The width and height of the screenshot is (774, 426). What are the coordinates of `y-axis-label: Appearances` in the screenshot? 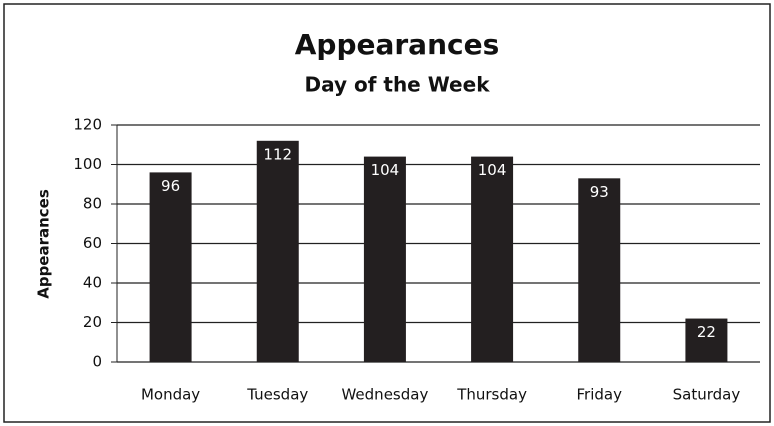 It's located at (44, 244).